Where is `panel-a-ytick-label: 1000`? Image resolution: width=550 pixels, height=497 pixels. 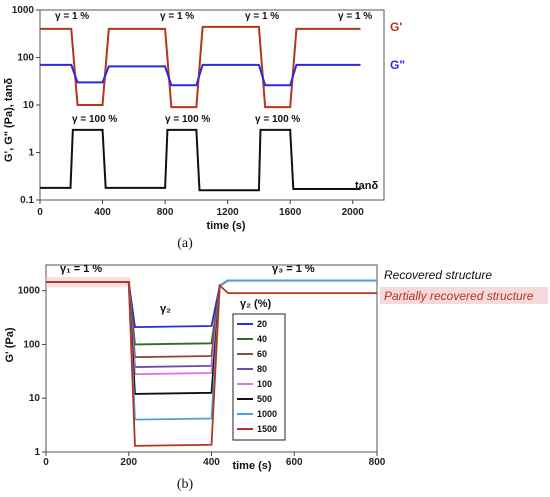
panel-a-ytick-label: 1000 is located at coordinates (23, 10).